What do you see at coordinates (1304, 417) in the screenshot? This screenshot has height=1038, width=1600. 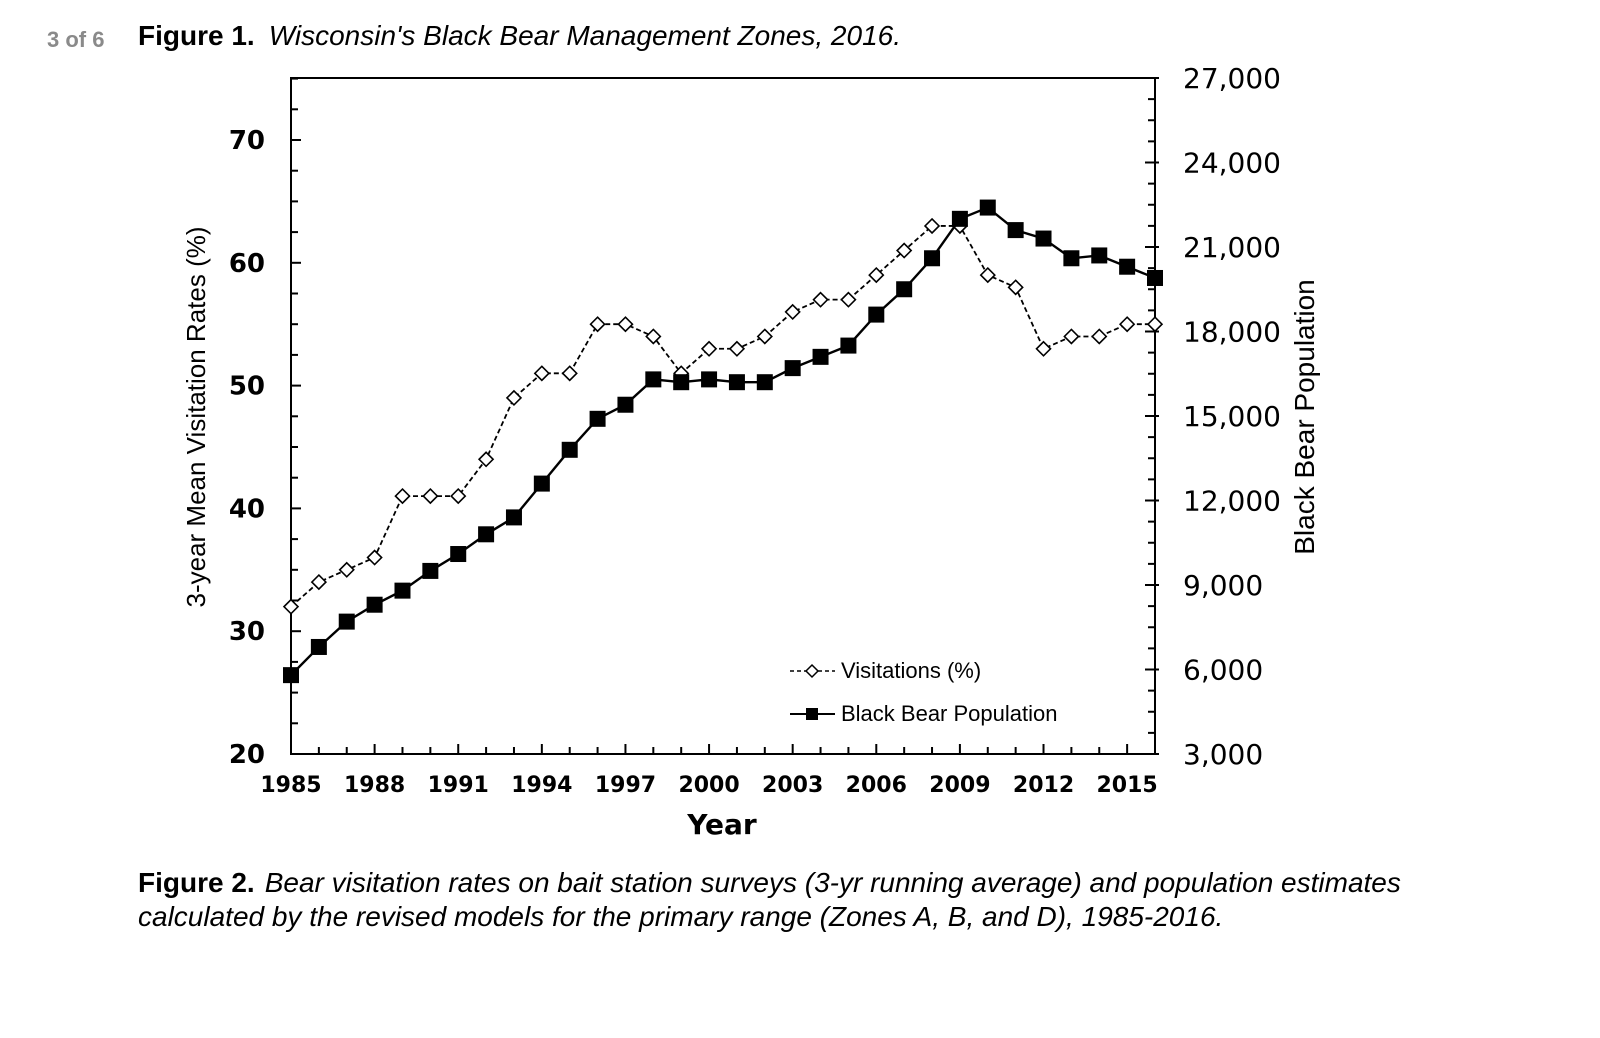 I see `y-axis-title-right: Black Bear Population` at bounding box center [1304, 417].